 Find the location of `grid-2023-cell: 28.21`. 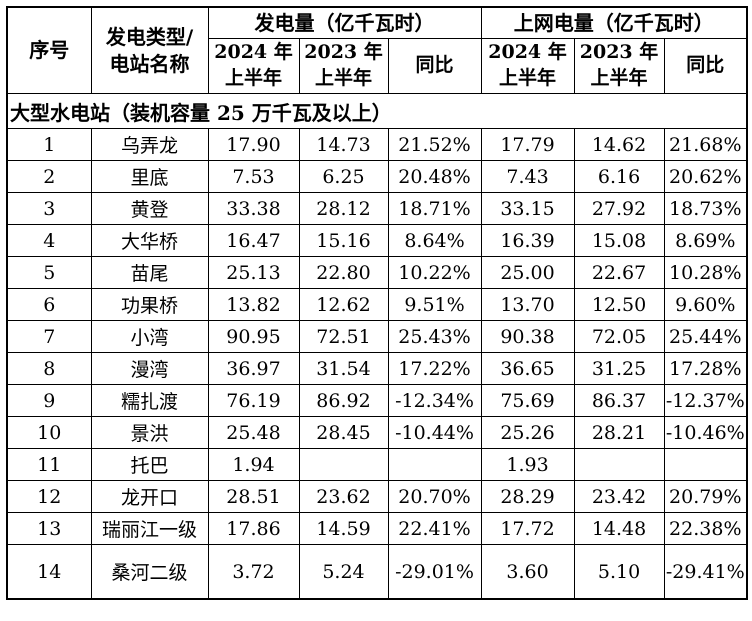

grid-2023-cell: 28.21 is located at coordinates (619, 432).